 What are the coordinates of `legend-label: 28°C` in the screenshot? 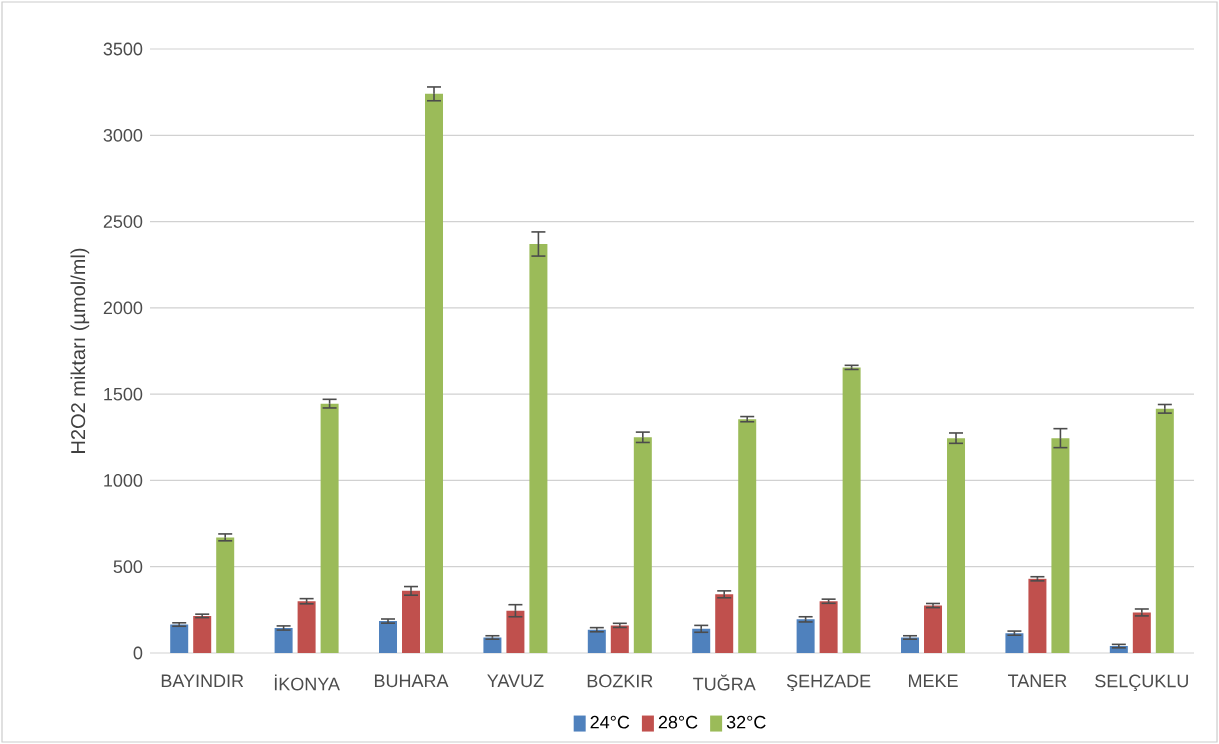 It's located at (678, 722).